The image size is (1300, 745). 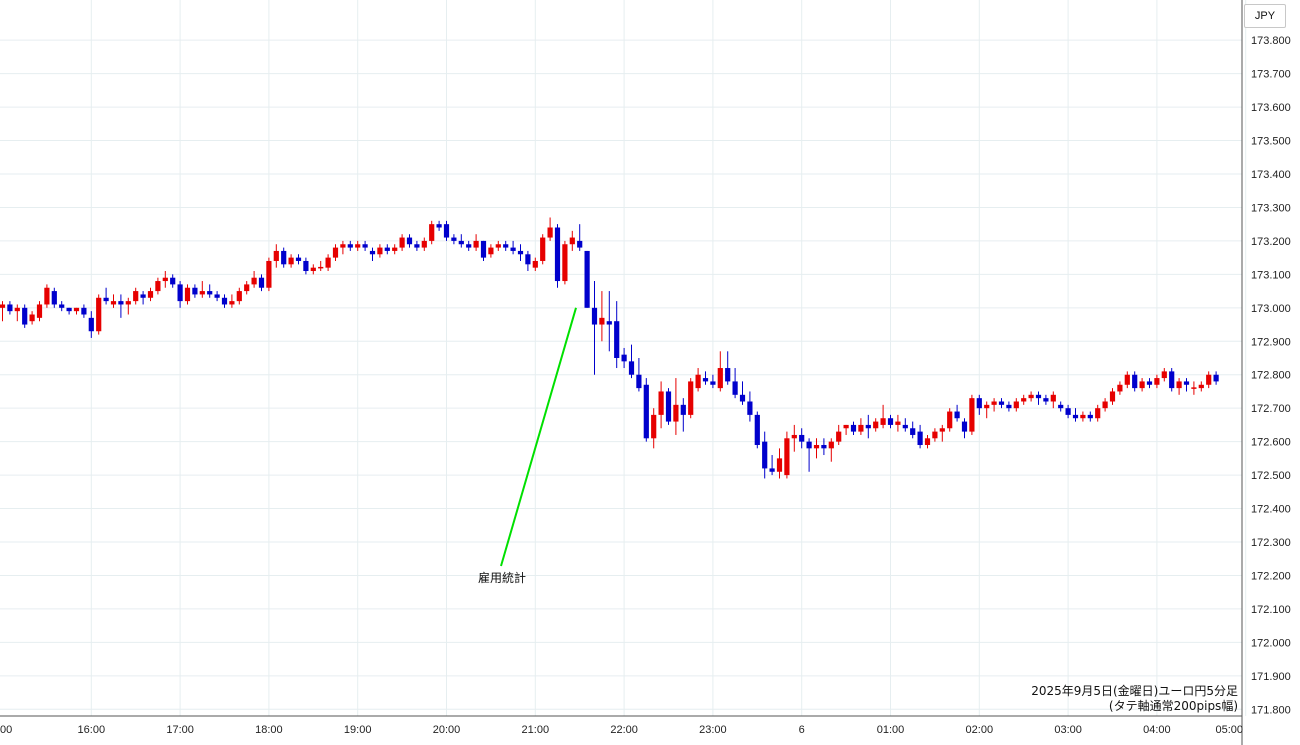 I want to click on time-tick-label: 03:00, so click(x=1068, y=730).